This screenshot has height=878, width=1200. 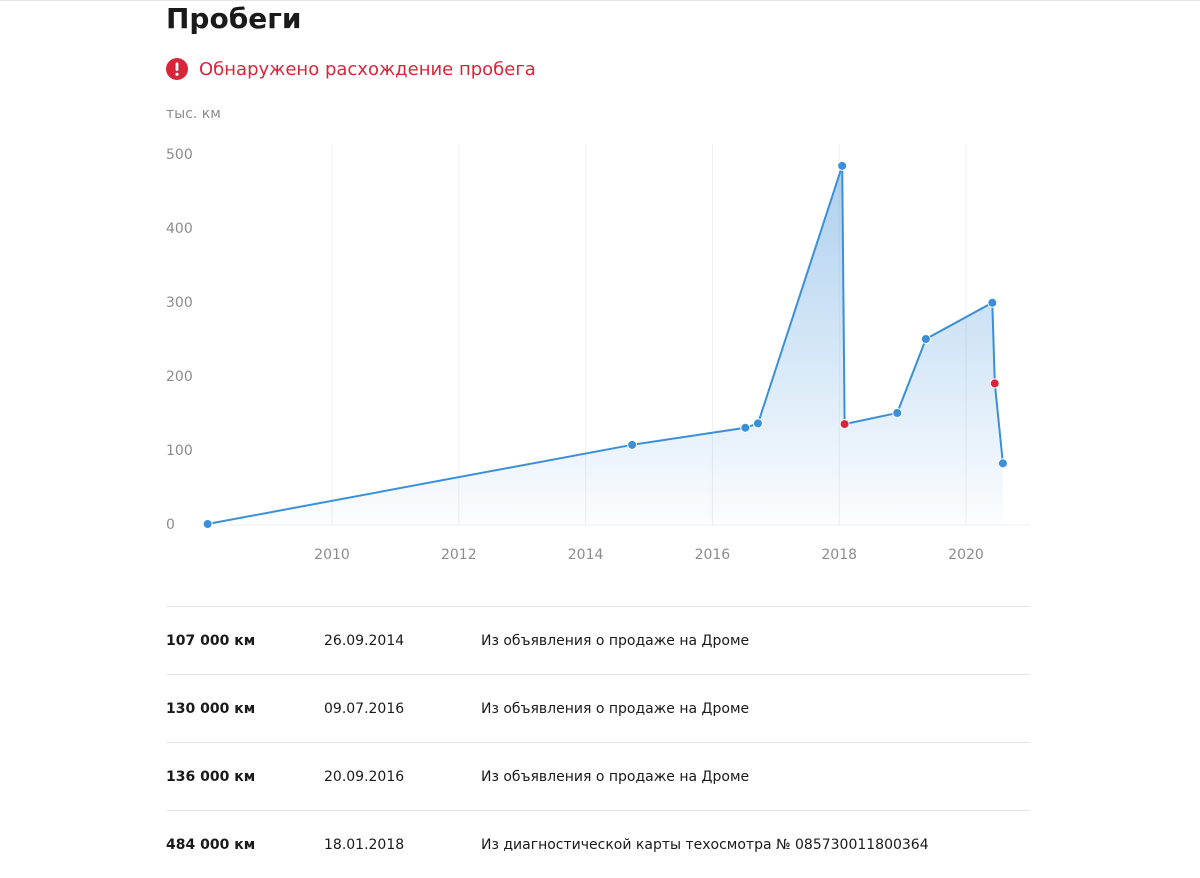 What do you see at coordinates (211, 709) in the screenshot?
I see `record-mileage: 130 000 км` at bounding box center [211, 709].